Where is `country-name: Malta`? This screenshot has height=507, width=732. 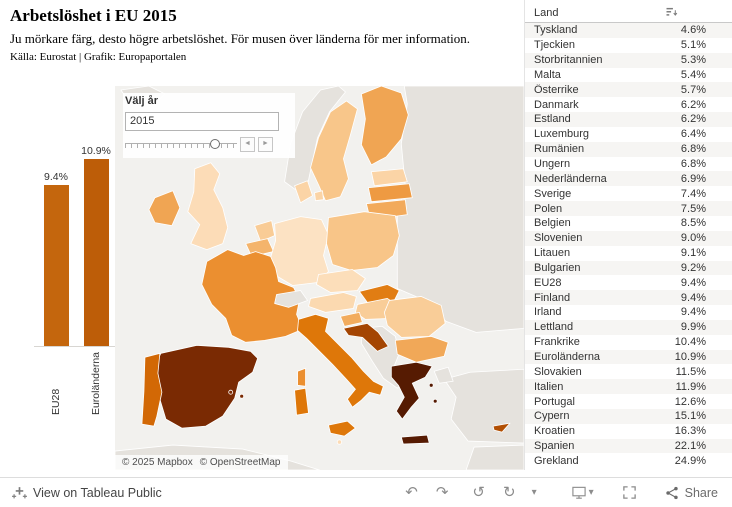 country-name: Malta is located at coordinates (547, 74).